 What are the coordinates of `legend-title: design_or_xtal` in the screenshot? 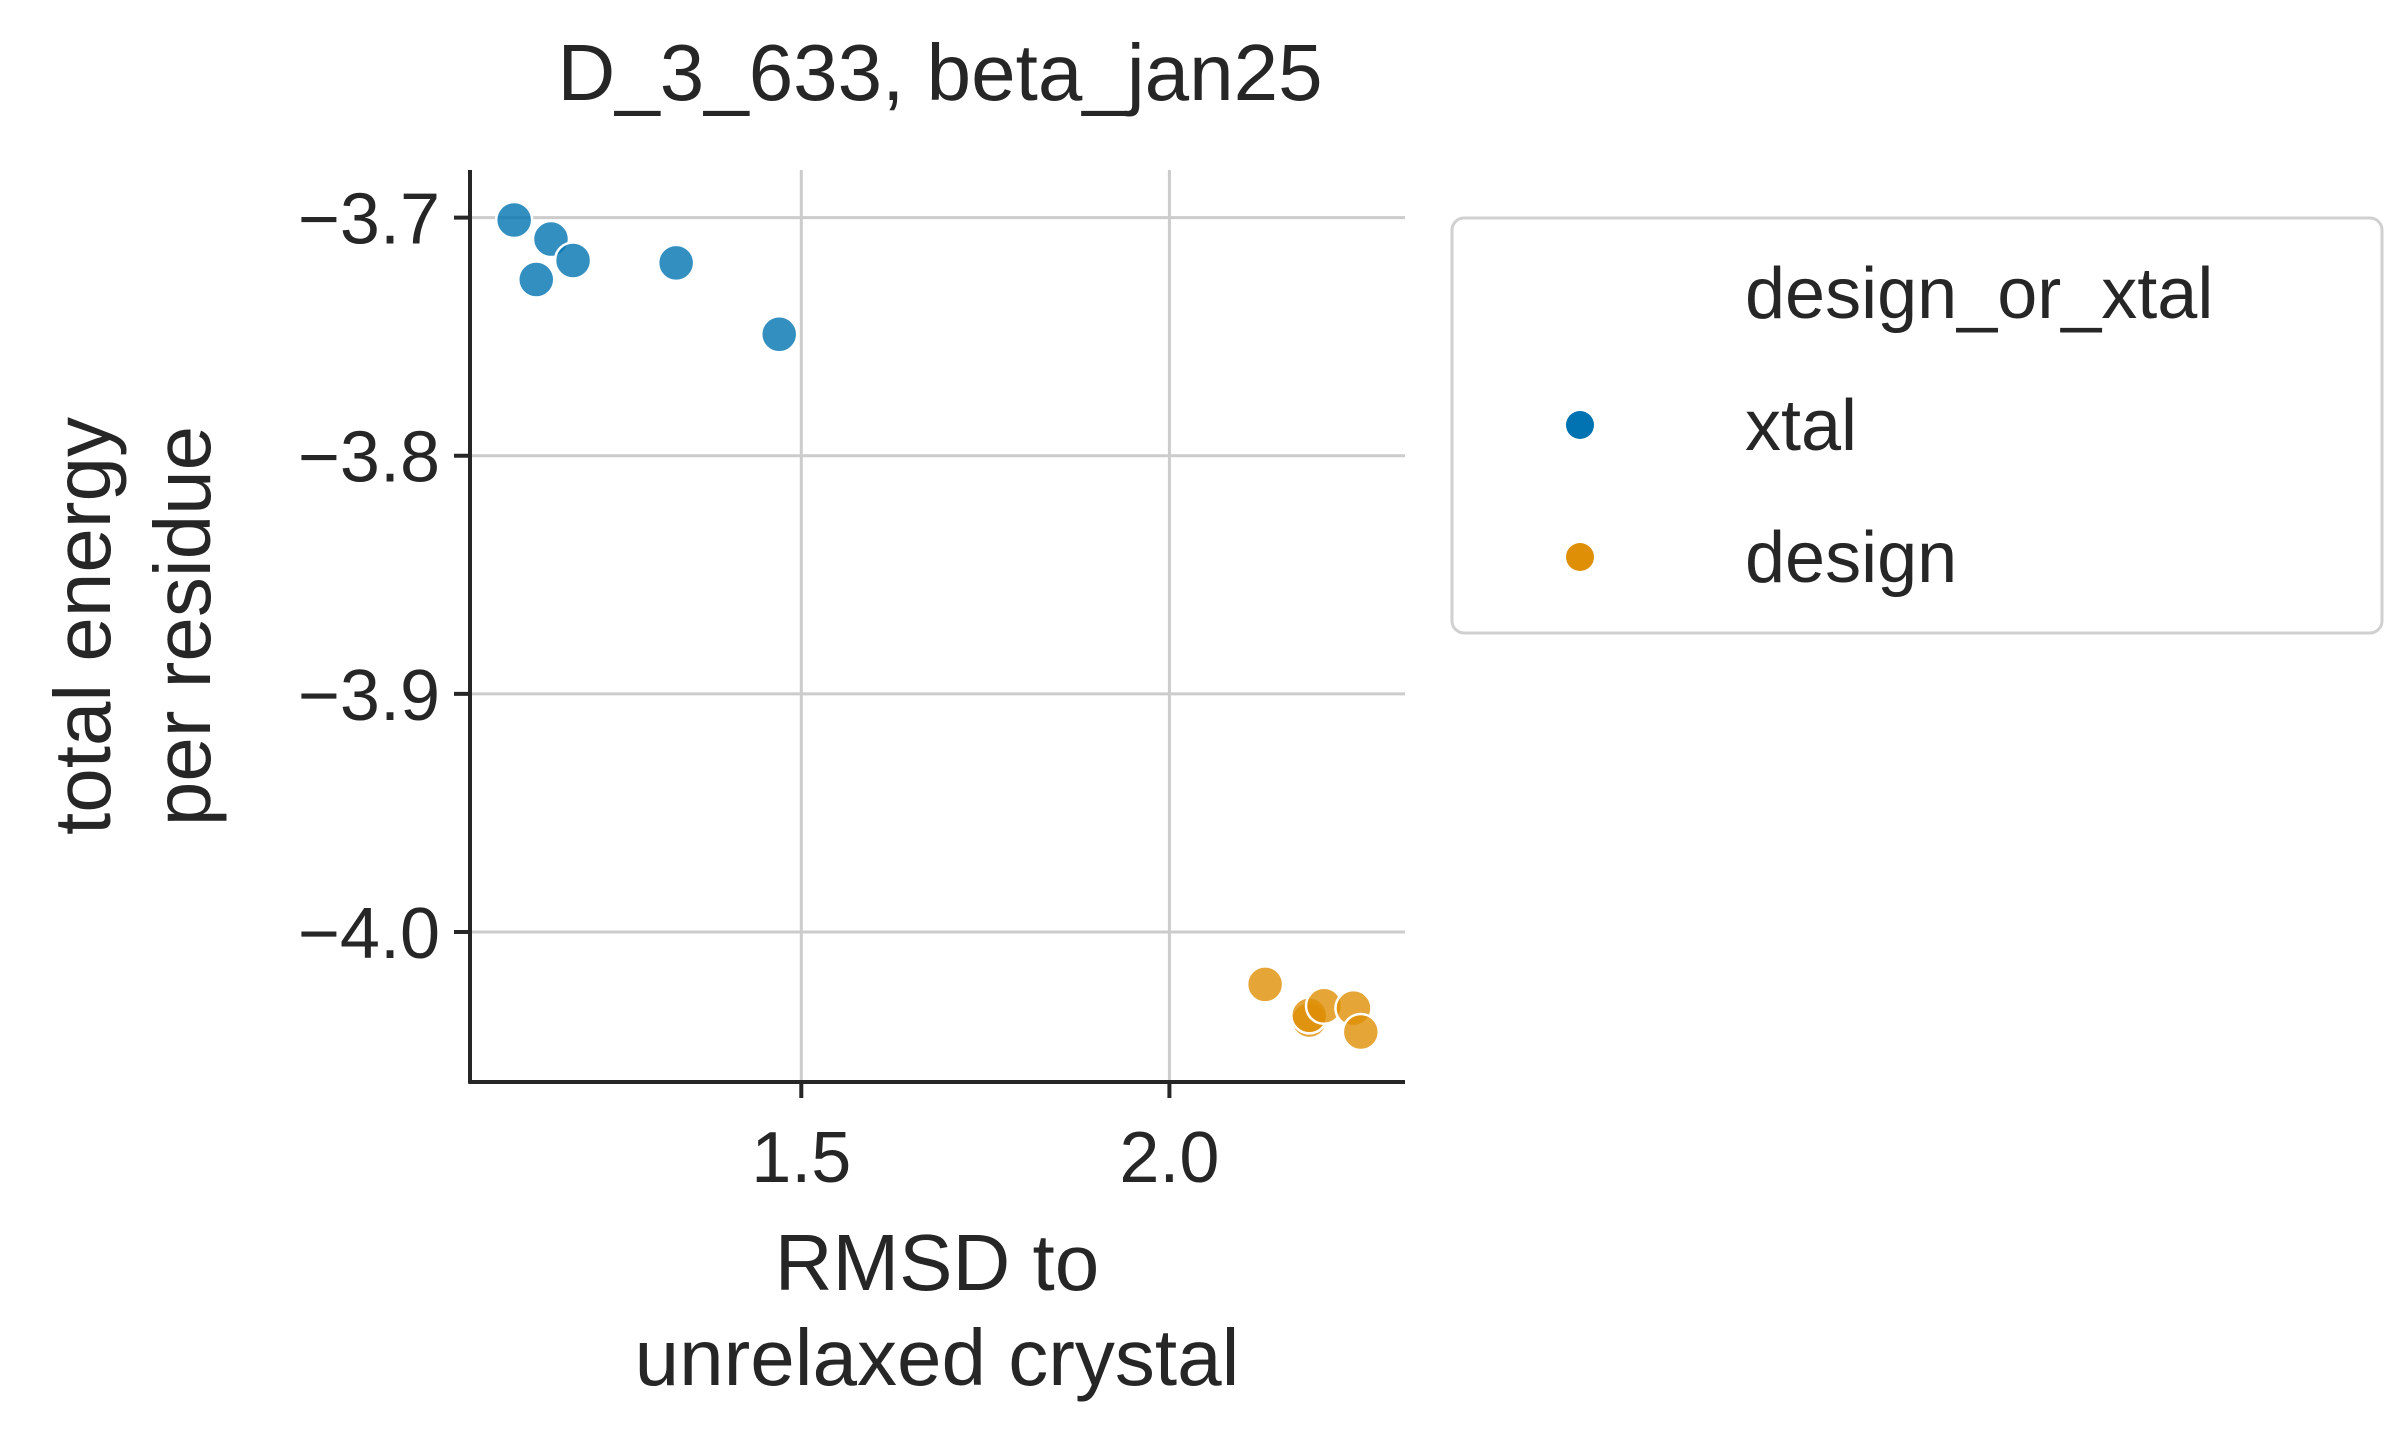 It's located at (1979, 294).